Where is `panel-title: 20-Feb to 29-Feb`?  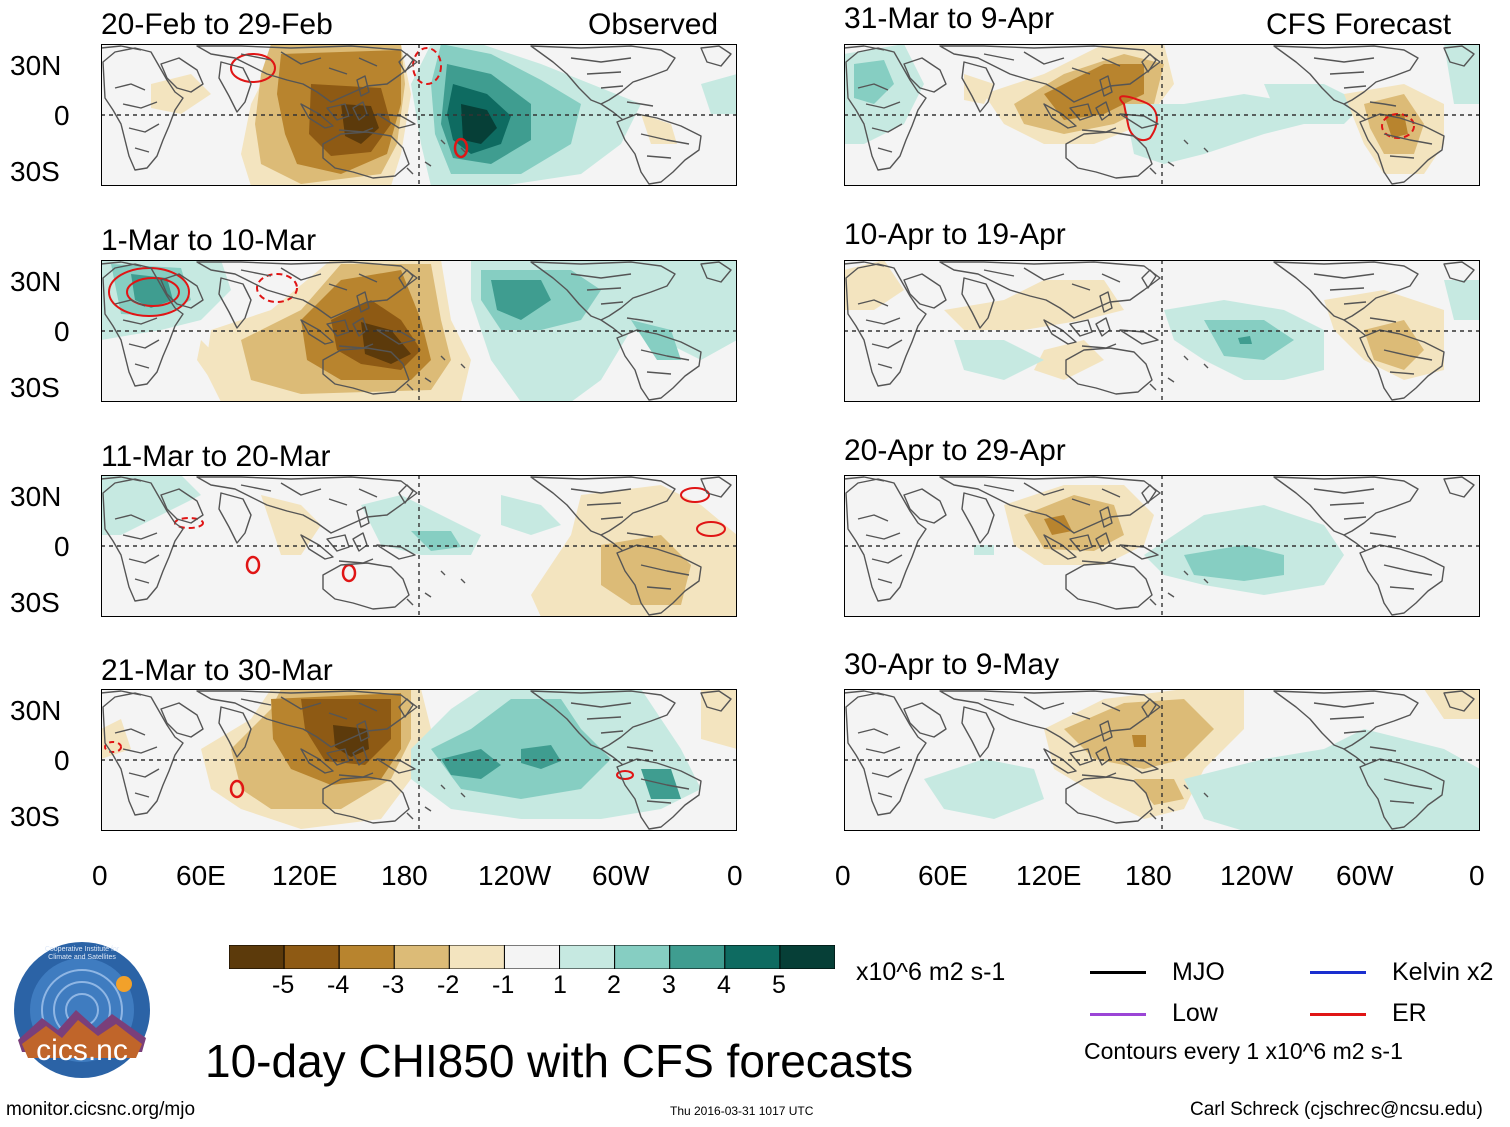 panel-title: 20-Feb to 29-Feb is located at coordinates (217, 24).